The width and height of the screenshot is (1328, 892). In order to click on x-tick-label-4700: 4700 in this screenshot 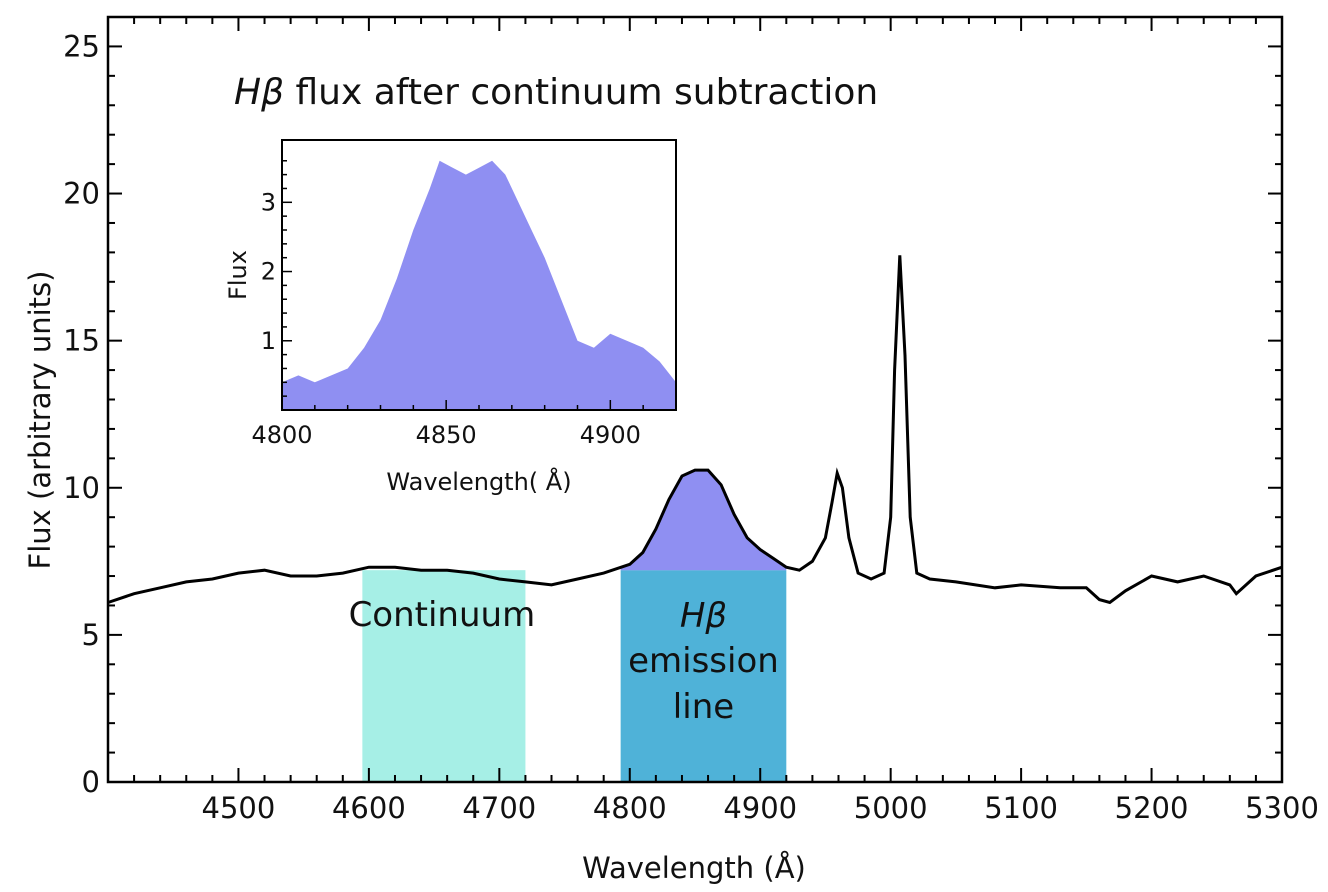, I will do `click(499, 808)`.